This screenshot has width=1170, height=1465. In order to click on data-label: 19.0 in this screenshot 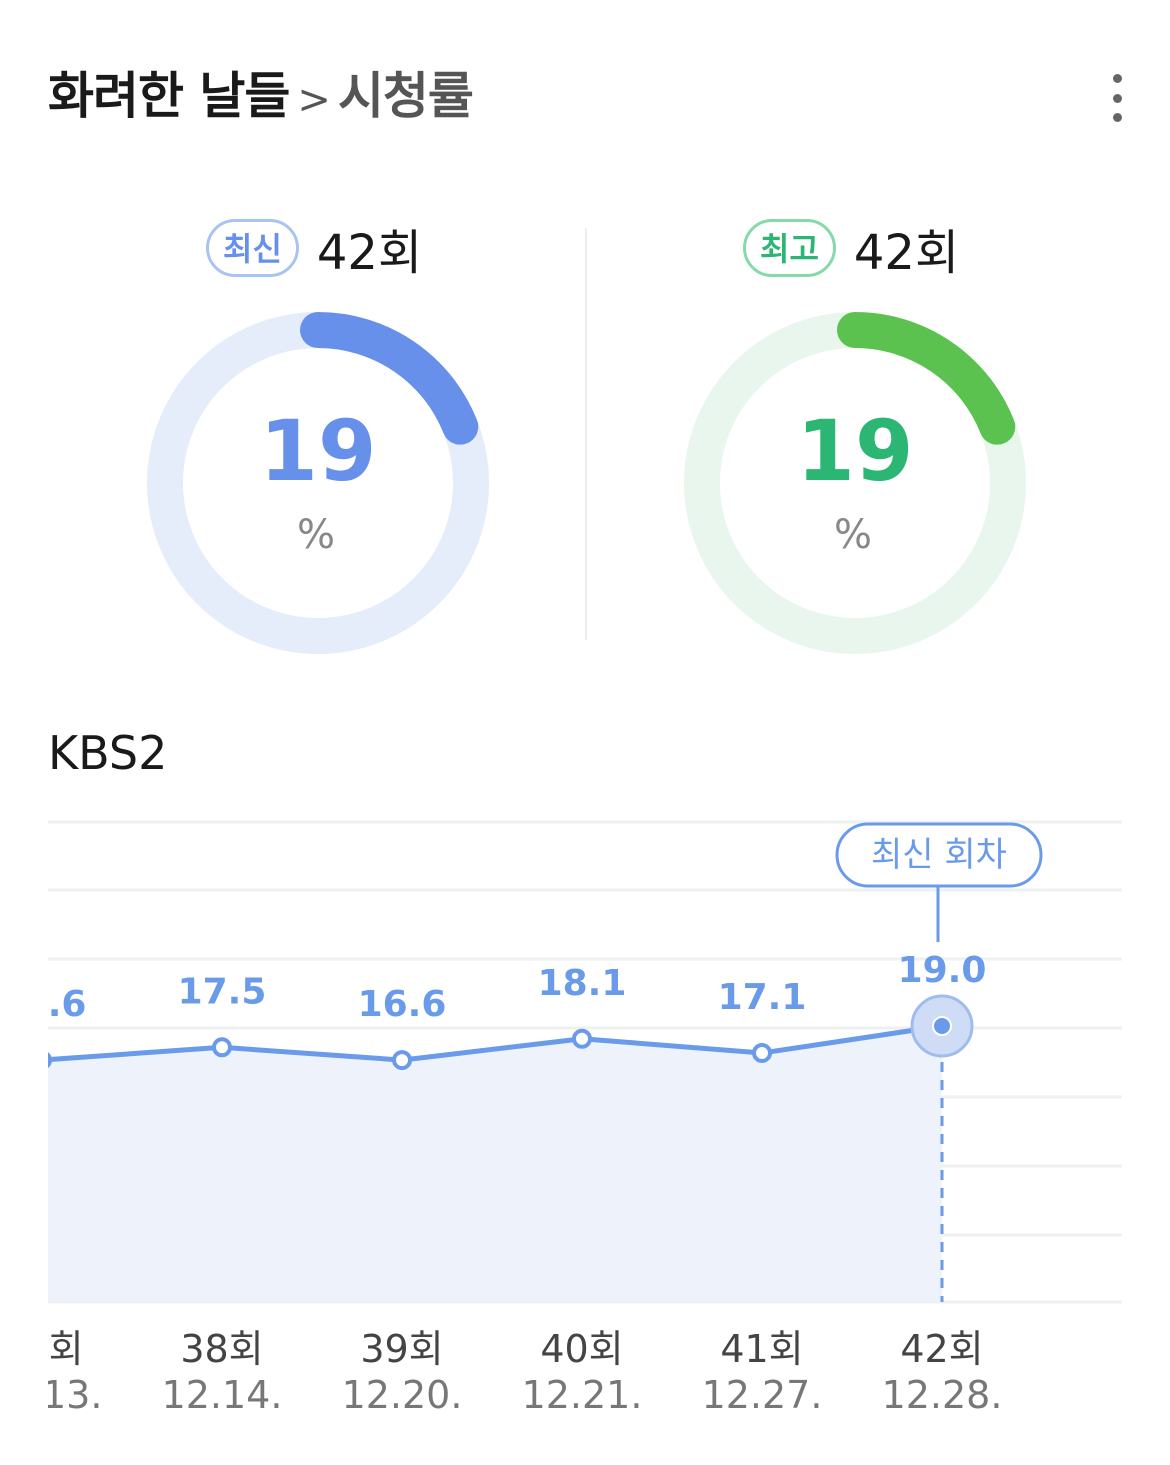, I will do `click(942, 970)`.